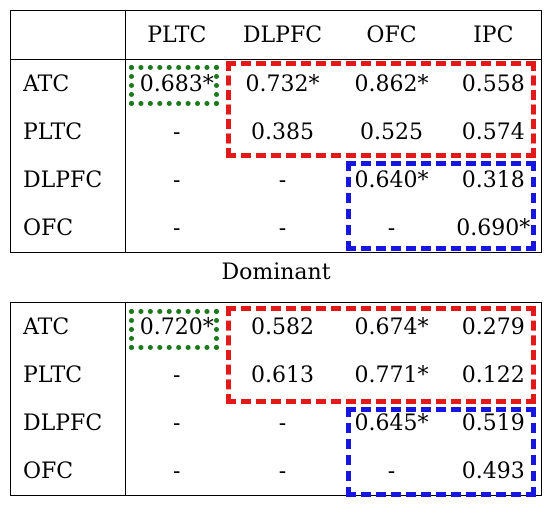 The image size is (552, 511). What do you see at coordinates (493, 471) in the screenshot?
I see `table-cell: 0.493` at bounding box center [493, 471].